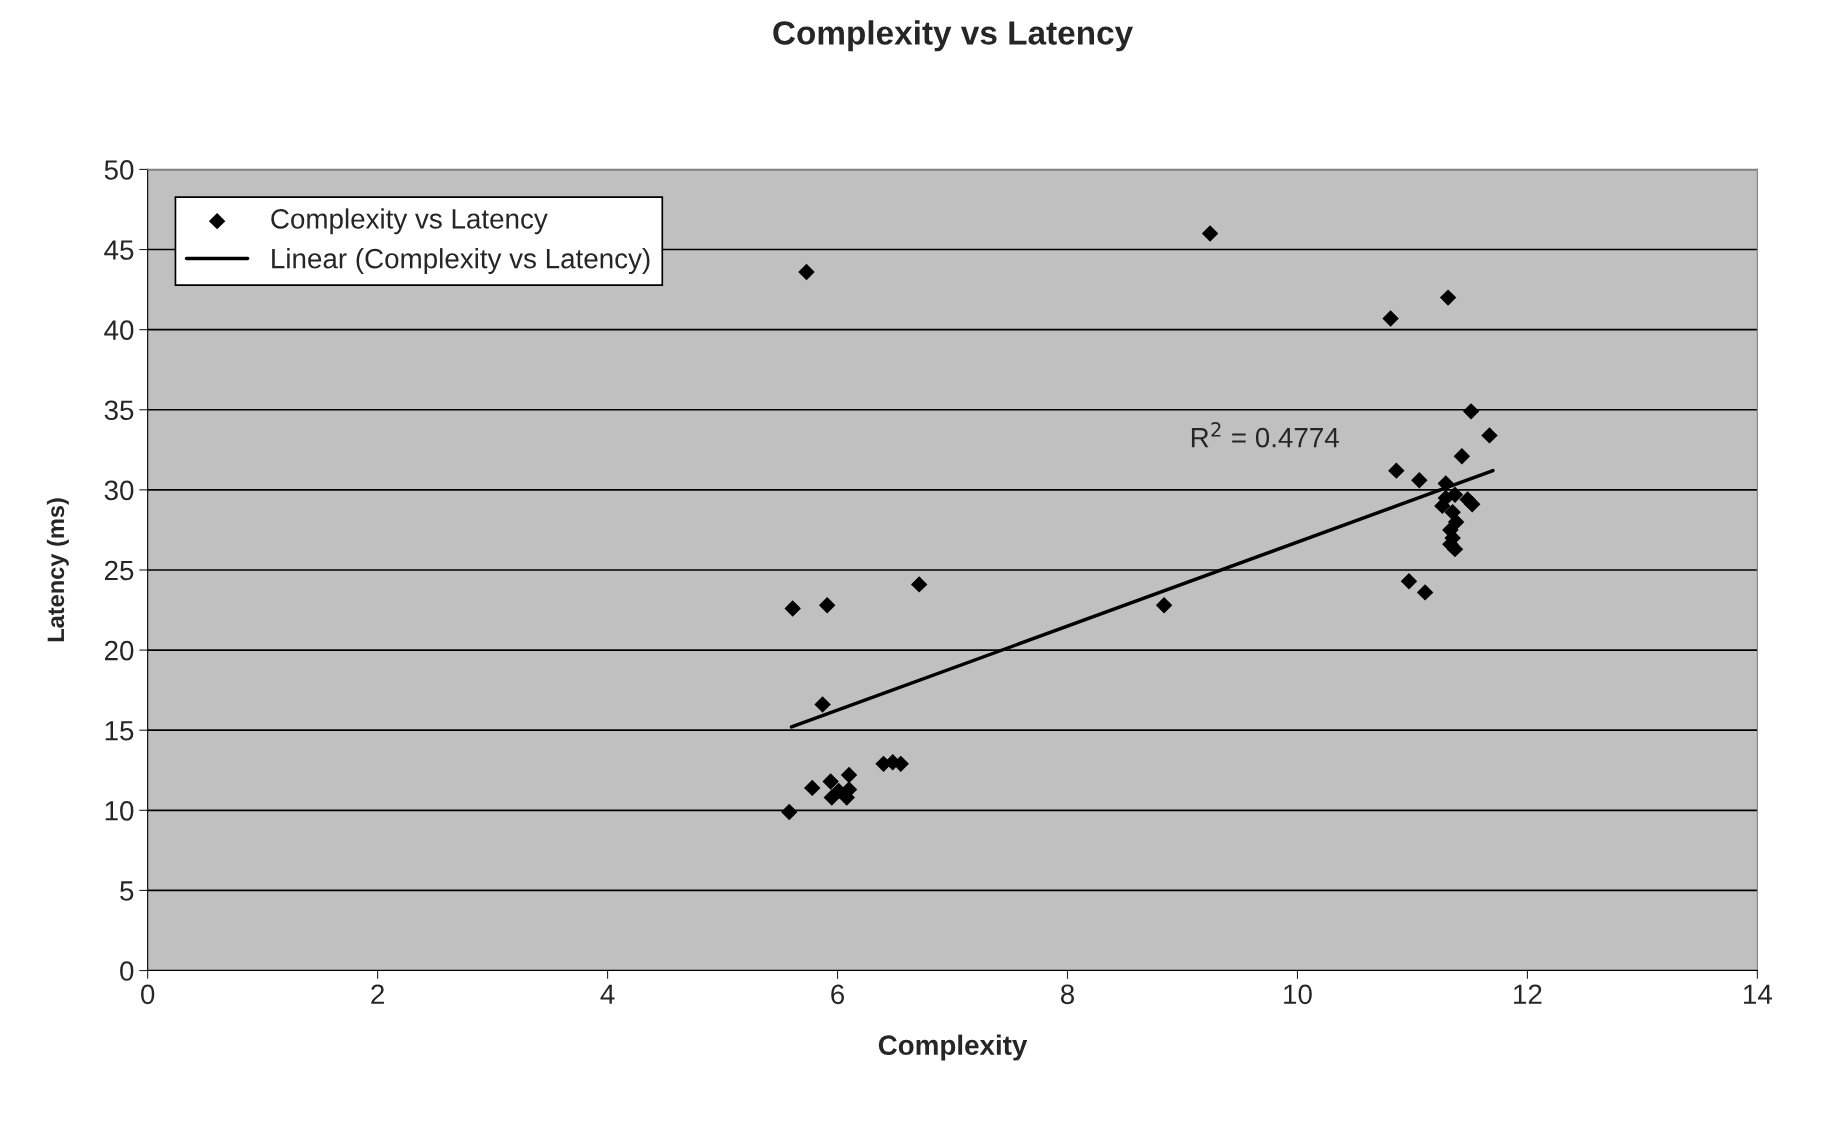  I want to click on y-tick-label: 50, so click(119, 170).